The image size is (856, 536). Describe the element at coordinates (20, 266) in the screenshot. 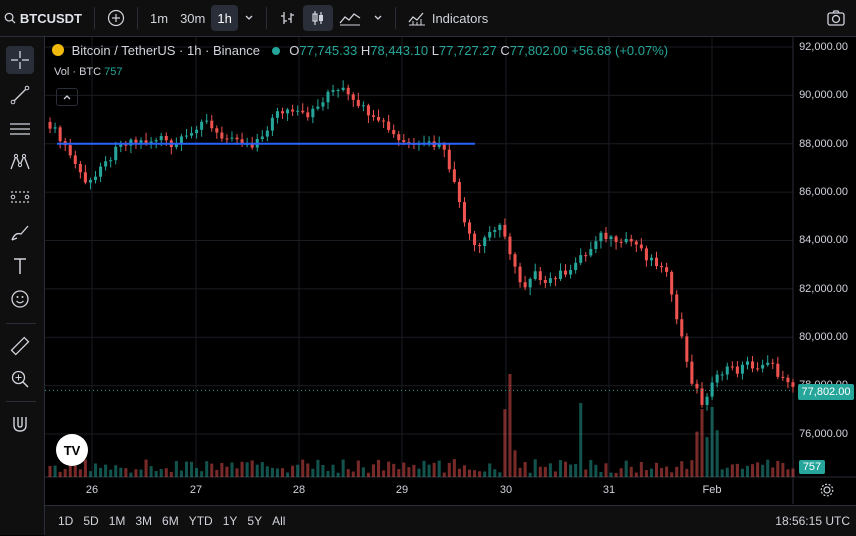

I see `text-tool` at that location.